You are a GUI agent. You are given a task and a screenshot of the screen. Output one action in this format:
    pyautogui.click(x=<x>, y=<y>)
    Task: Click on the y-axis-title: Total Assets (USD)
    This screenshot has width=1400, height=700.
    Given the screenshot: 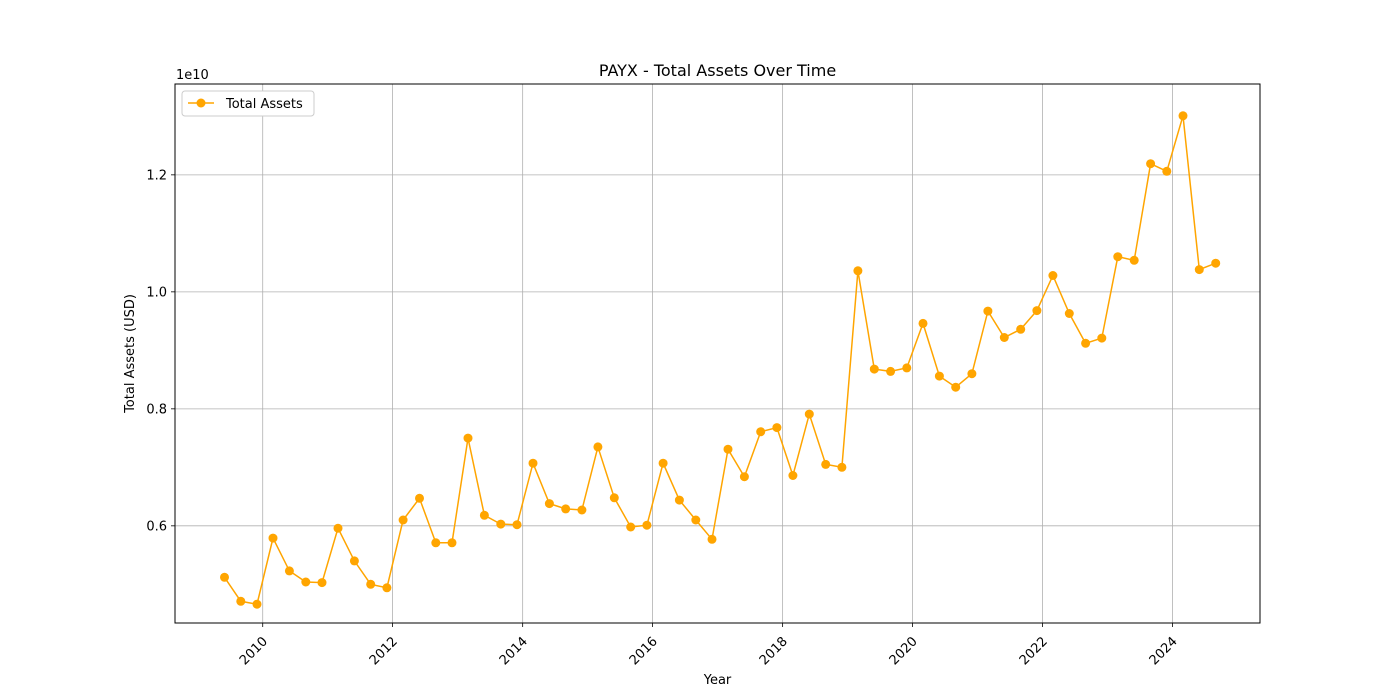 What is the action you would take?
    pyautogui.click(x=130, y=354)
    